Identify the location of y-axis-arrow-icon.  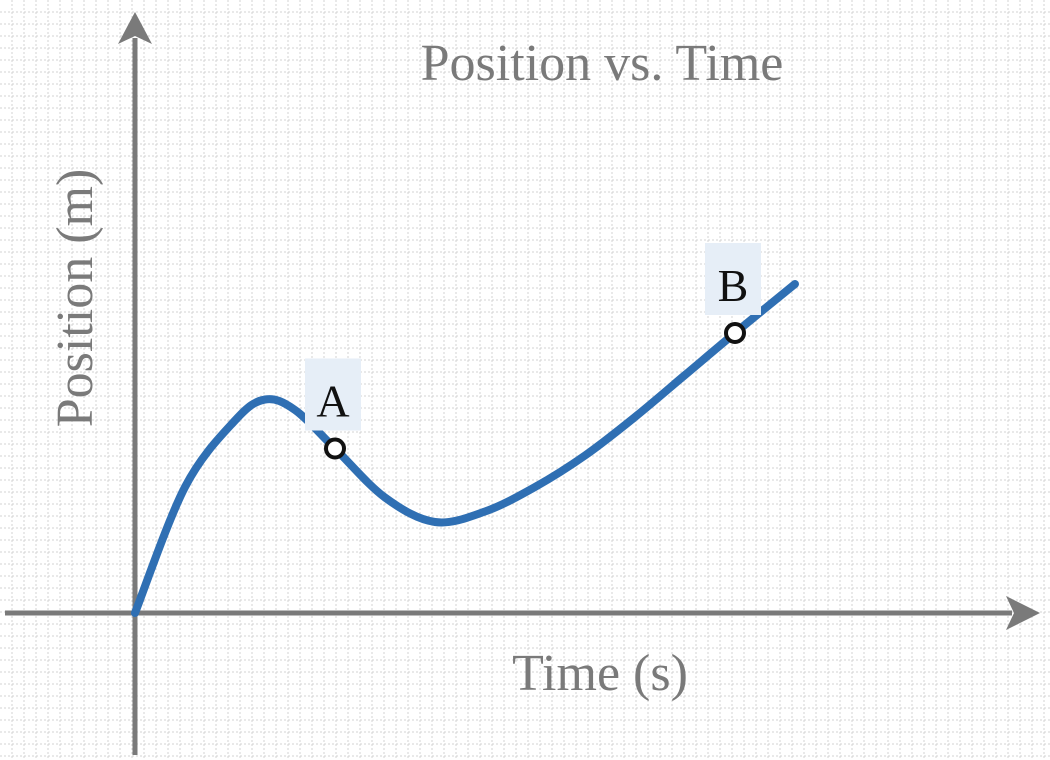
(135, 28).